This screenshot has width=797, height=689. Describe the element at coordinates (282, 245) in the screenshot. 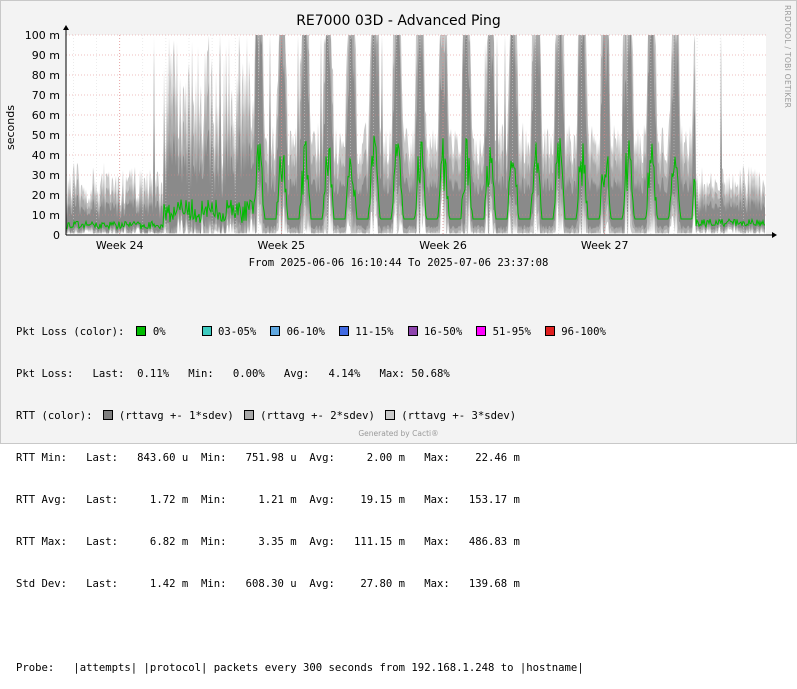

I see `x-tick-label: Week 25` at that location.